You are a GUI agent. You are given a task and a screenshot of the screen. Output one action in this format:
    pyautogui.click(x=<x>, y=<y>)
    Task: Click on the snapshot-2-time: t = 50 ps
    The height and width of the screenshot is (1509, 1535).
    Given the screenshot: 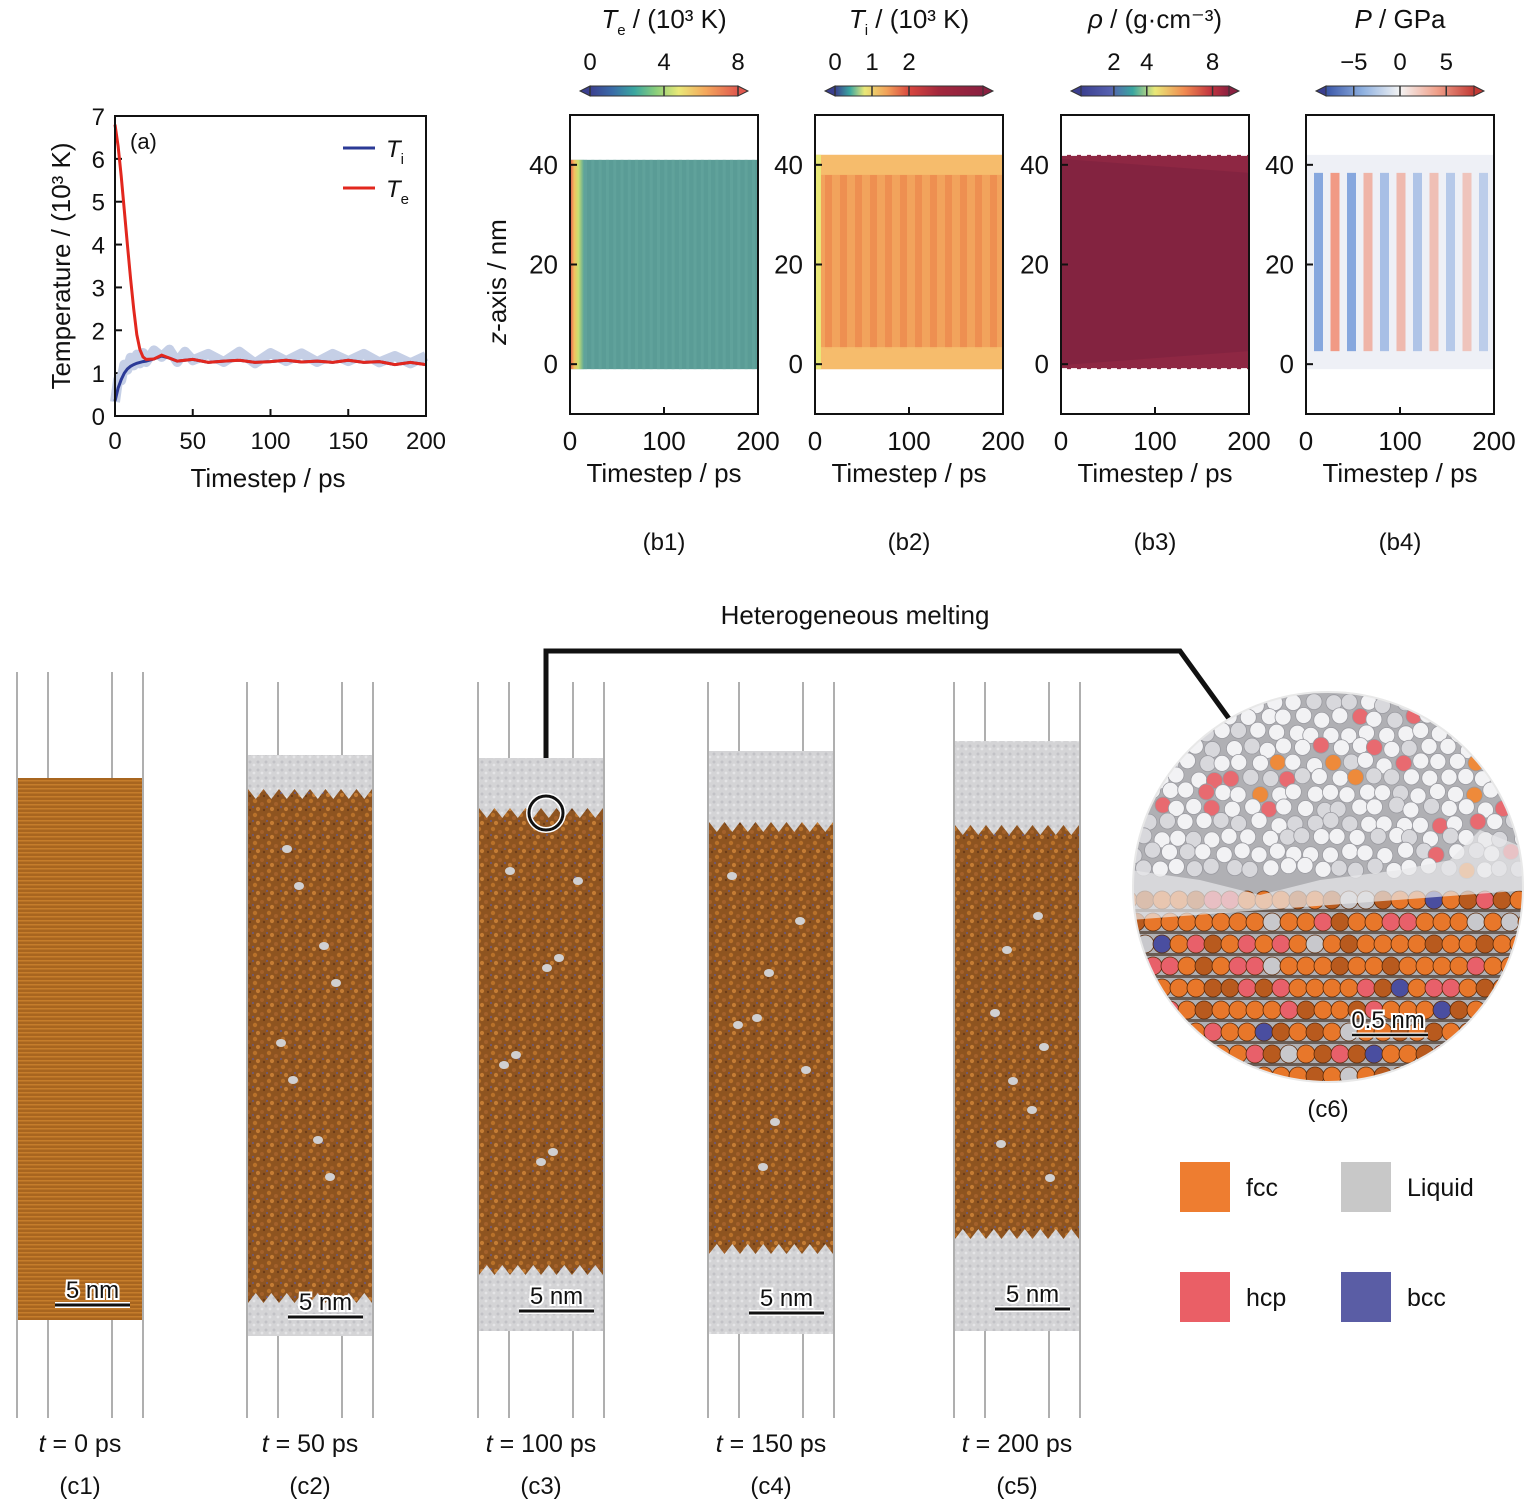 What is the action you would take?
    pyautogui.click(x=310, y=1444)
    